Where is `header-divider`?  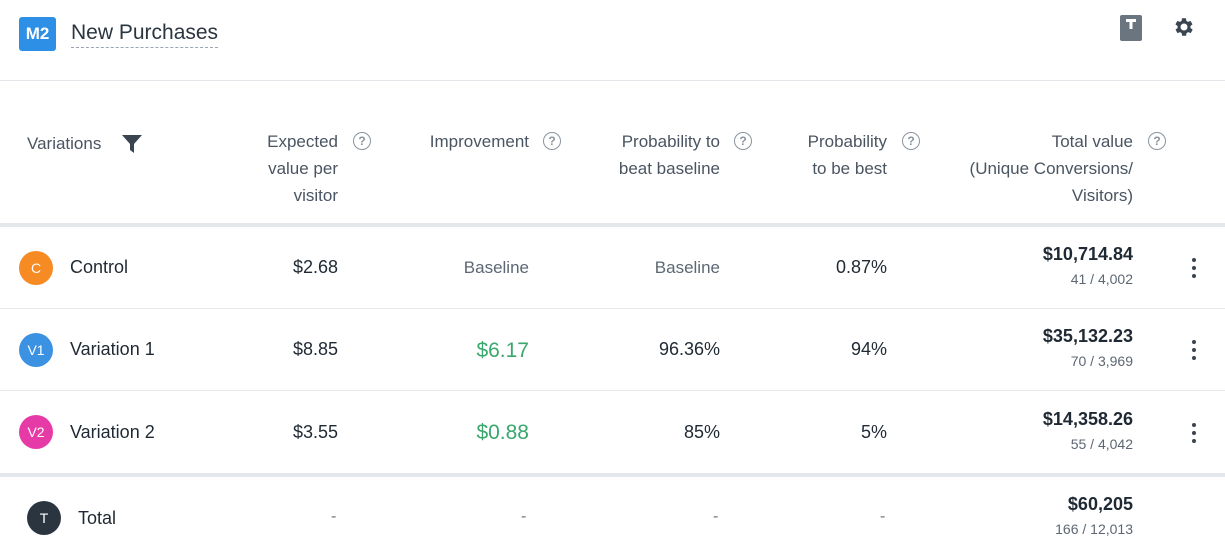 header-divider is located at coordinates (612, 225).